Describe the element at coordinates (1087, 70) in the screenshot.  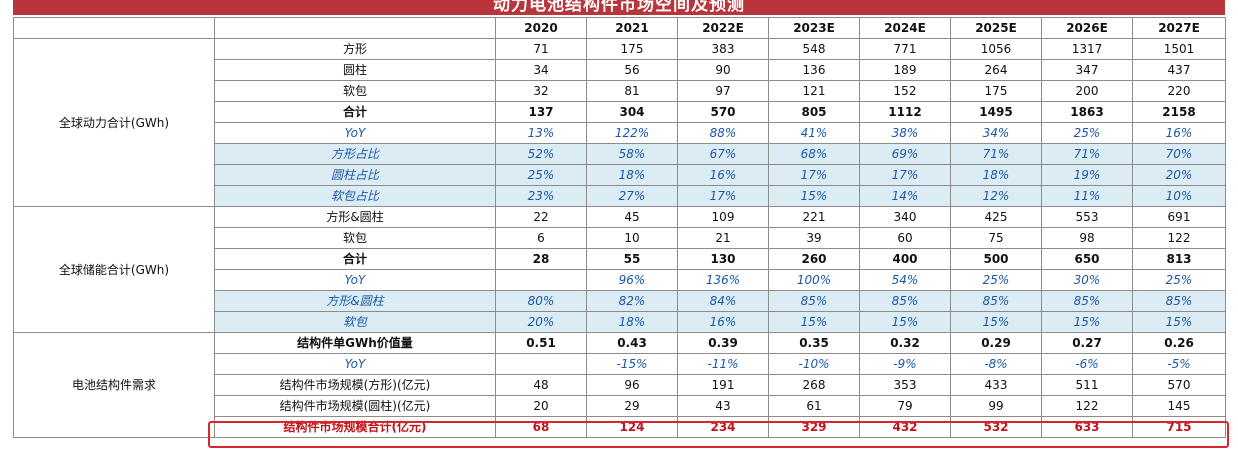
I see `value-cell: 347` at that location.